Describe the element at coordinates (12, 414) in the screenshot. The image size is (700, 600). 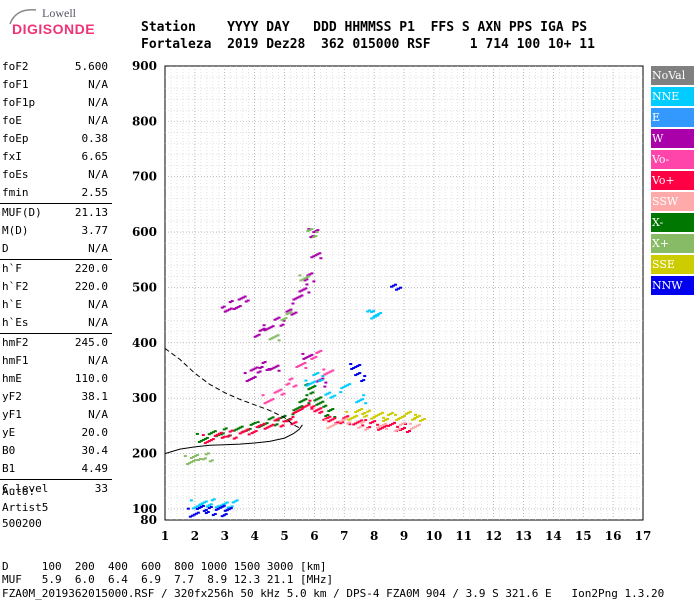
I see `param-name: yF1` at that location.